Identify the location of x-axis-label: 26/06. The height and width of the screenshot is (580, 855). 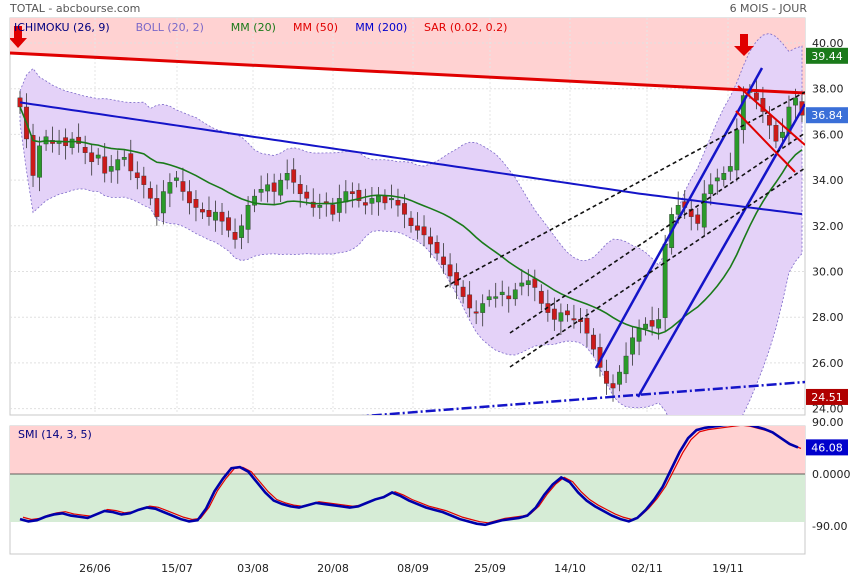
(95, 568).